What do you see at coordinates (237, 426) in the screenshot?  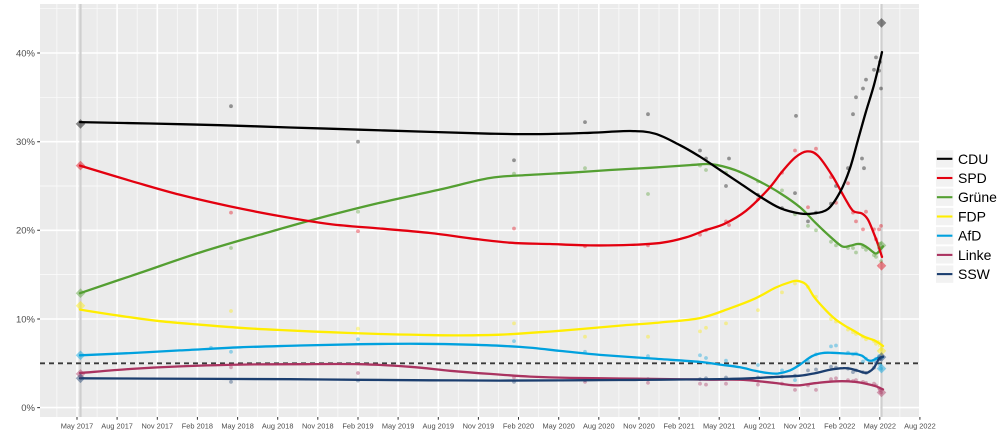 I see `svg-text: May 2018` at bounding box center [237, 426].